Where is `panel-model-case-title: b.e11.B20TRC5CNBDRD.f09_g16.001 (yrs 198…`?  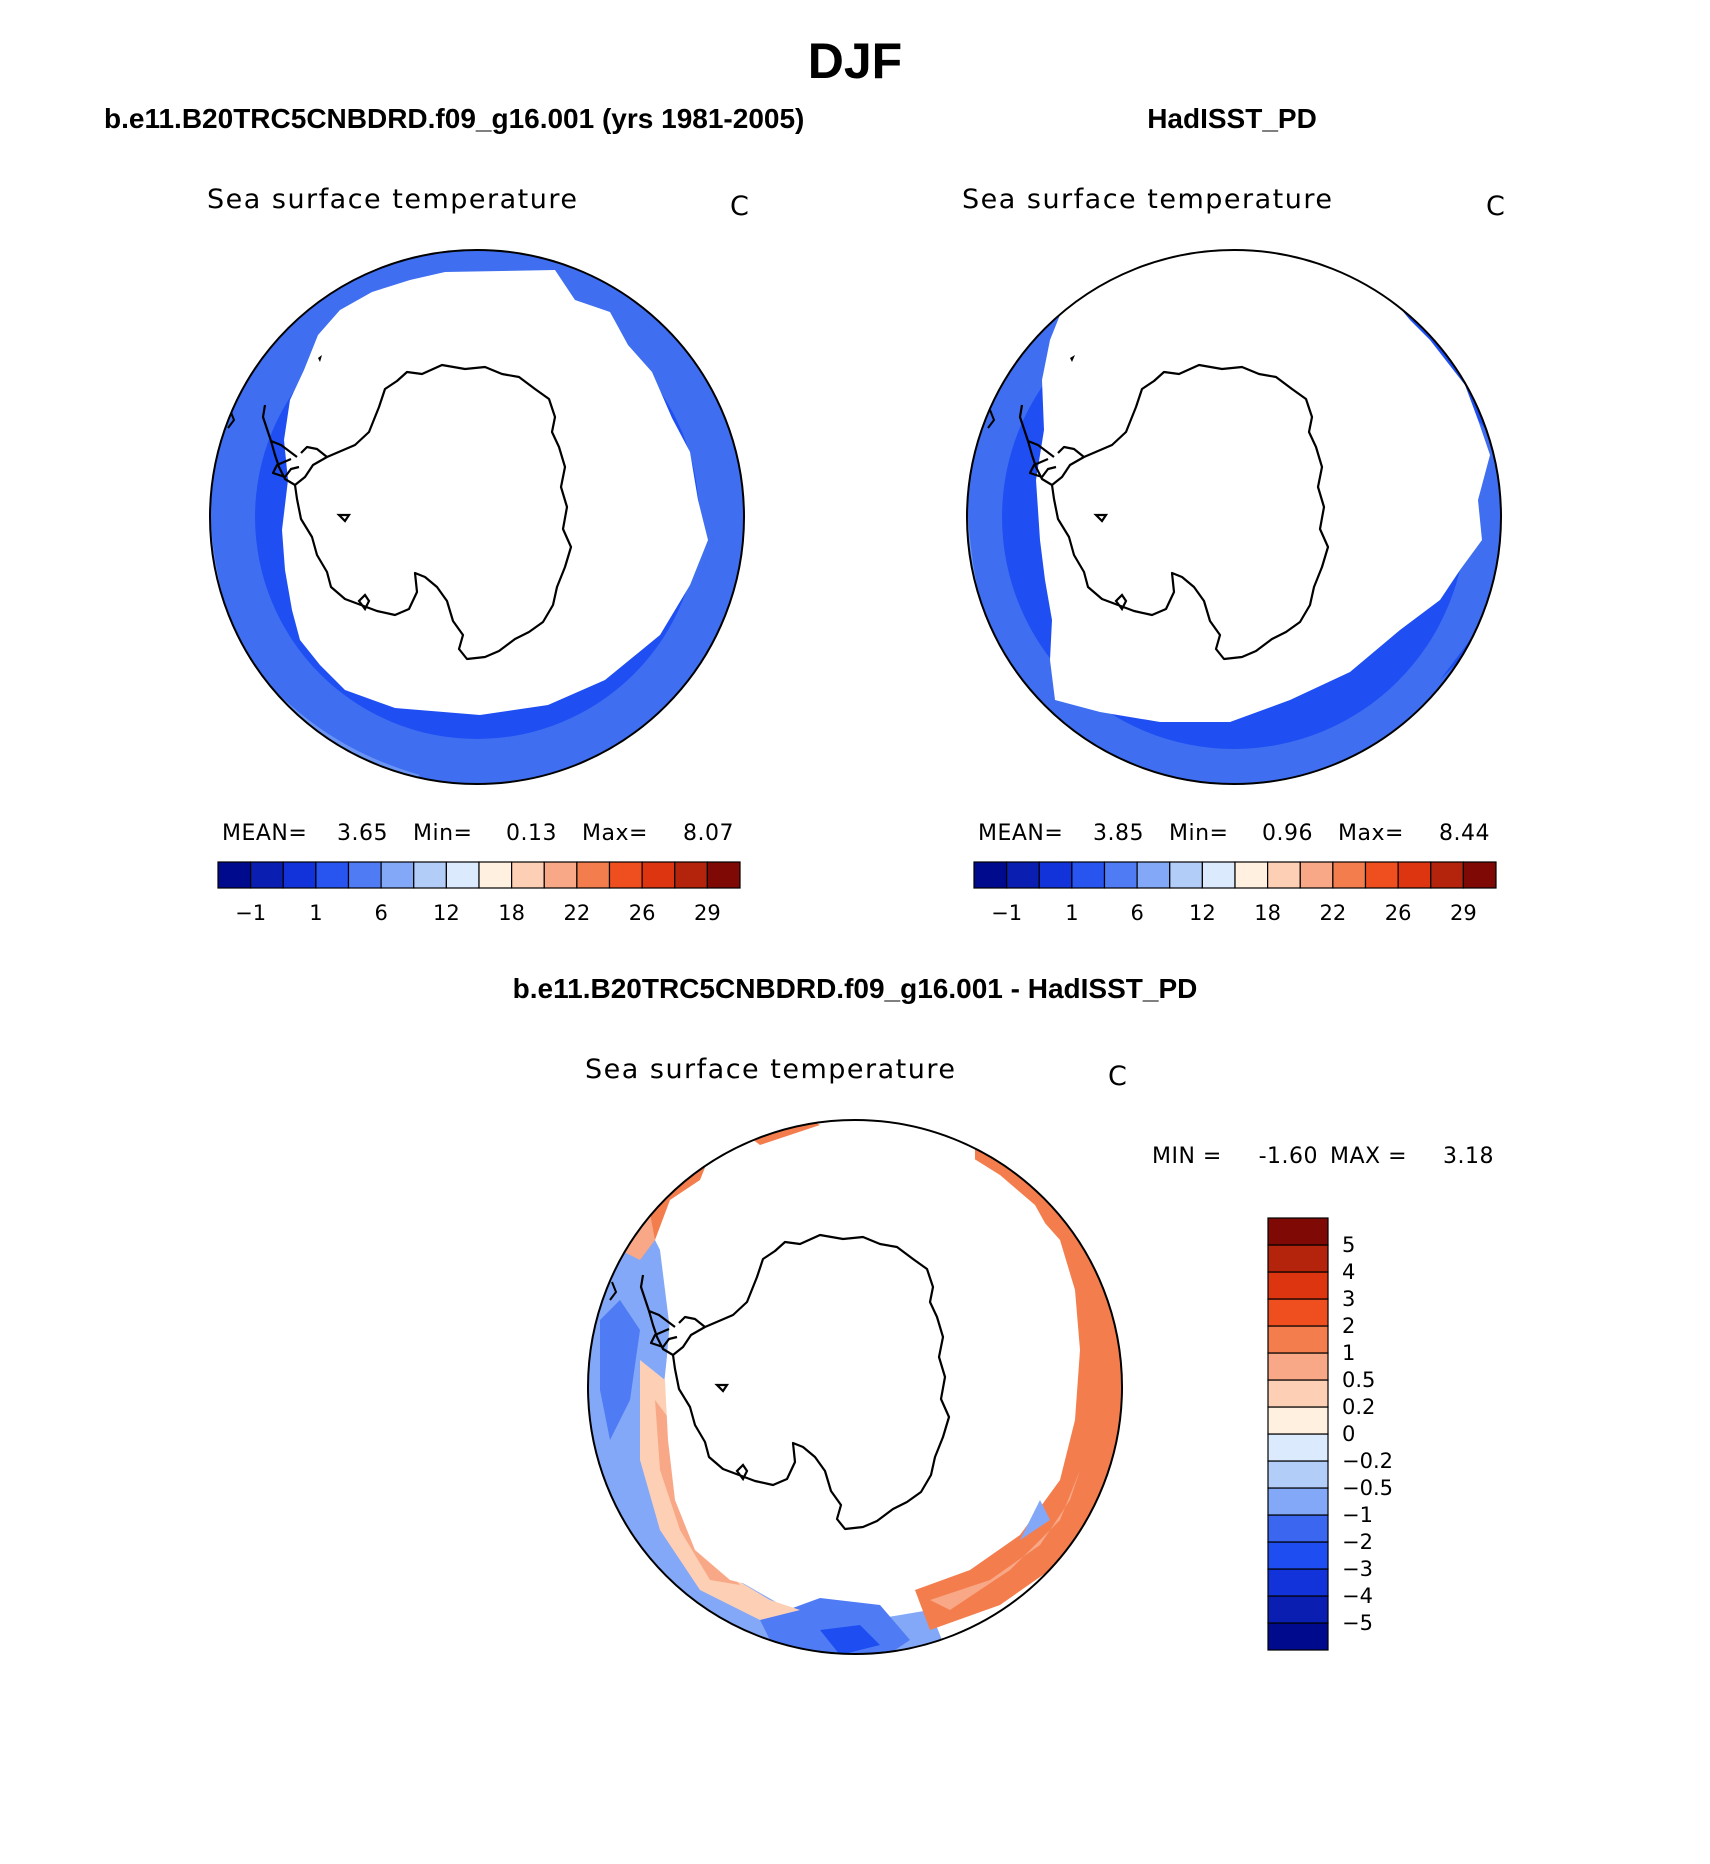
panel-model-case-title: b.e11.B20TRC5CNBDRD.f09_g16.001 (yrs 198… is located at coordinates (454, 118).